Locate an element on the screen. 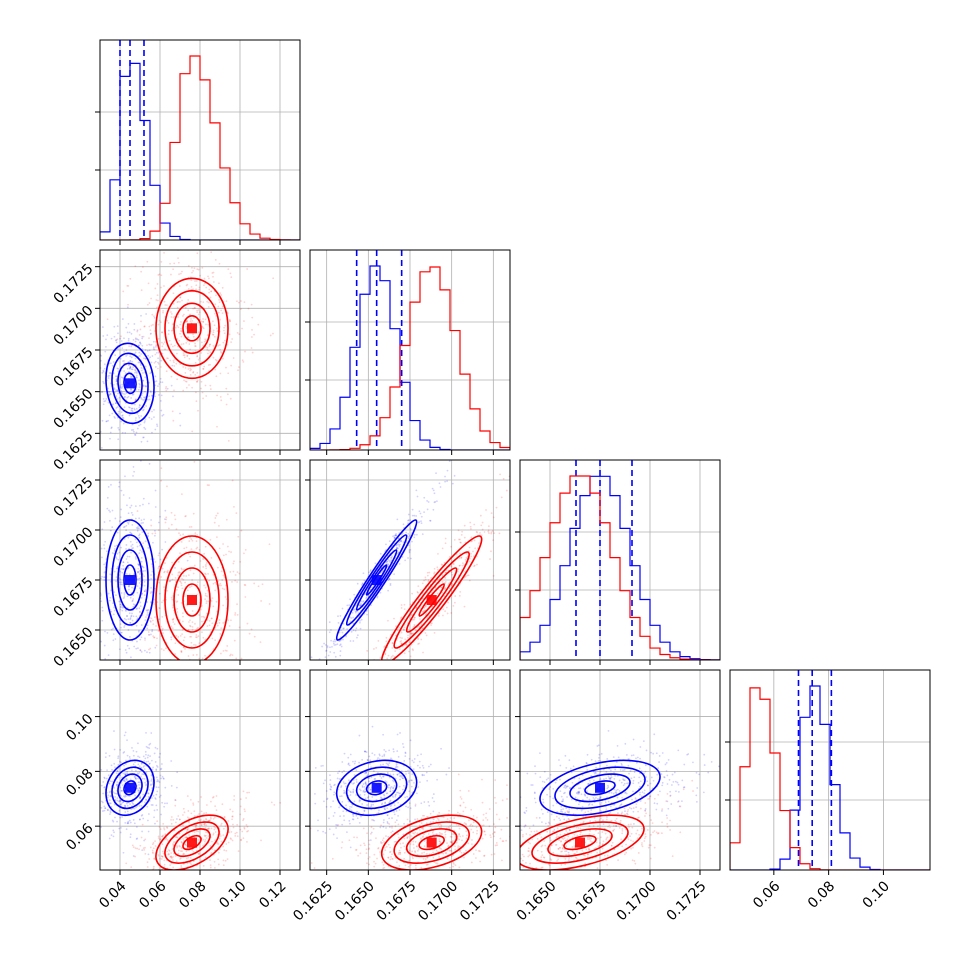 The width and height of the screenshot is (970, 970). blue-density-peak is located at coordinates (130, 787).